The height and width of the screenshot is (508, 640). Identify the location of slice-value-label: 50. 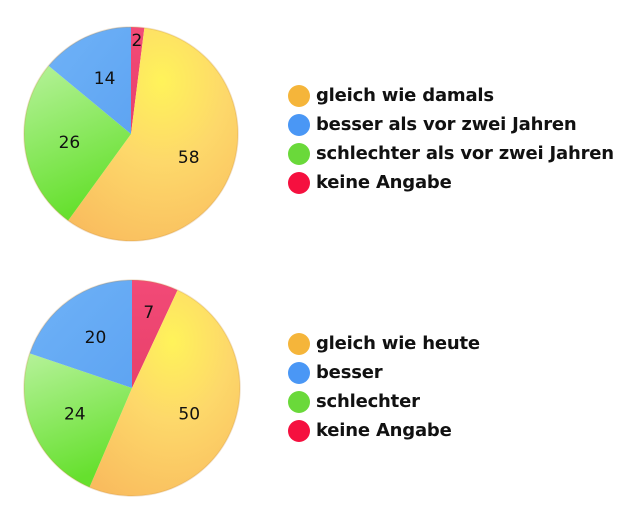
(189, 415).